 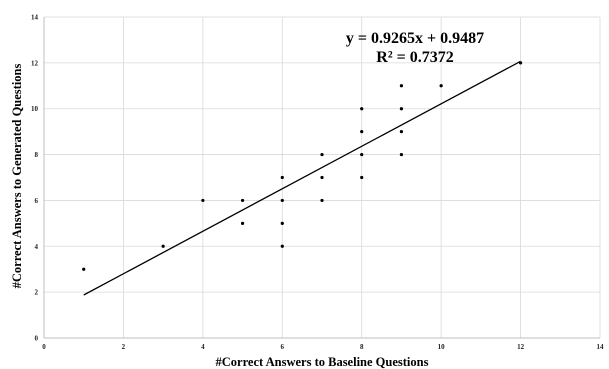 What do you see at coordinates (323, 347) in the screenshot?
I see `x-tick-labels: 0 2 4 6 8 10 12 14` at bounding box center [323, 347].